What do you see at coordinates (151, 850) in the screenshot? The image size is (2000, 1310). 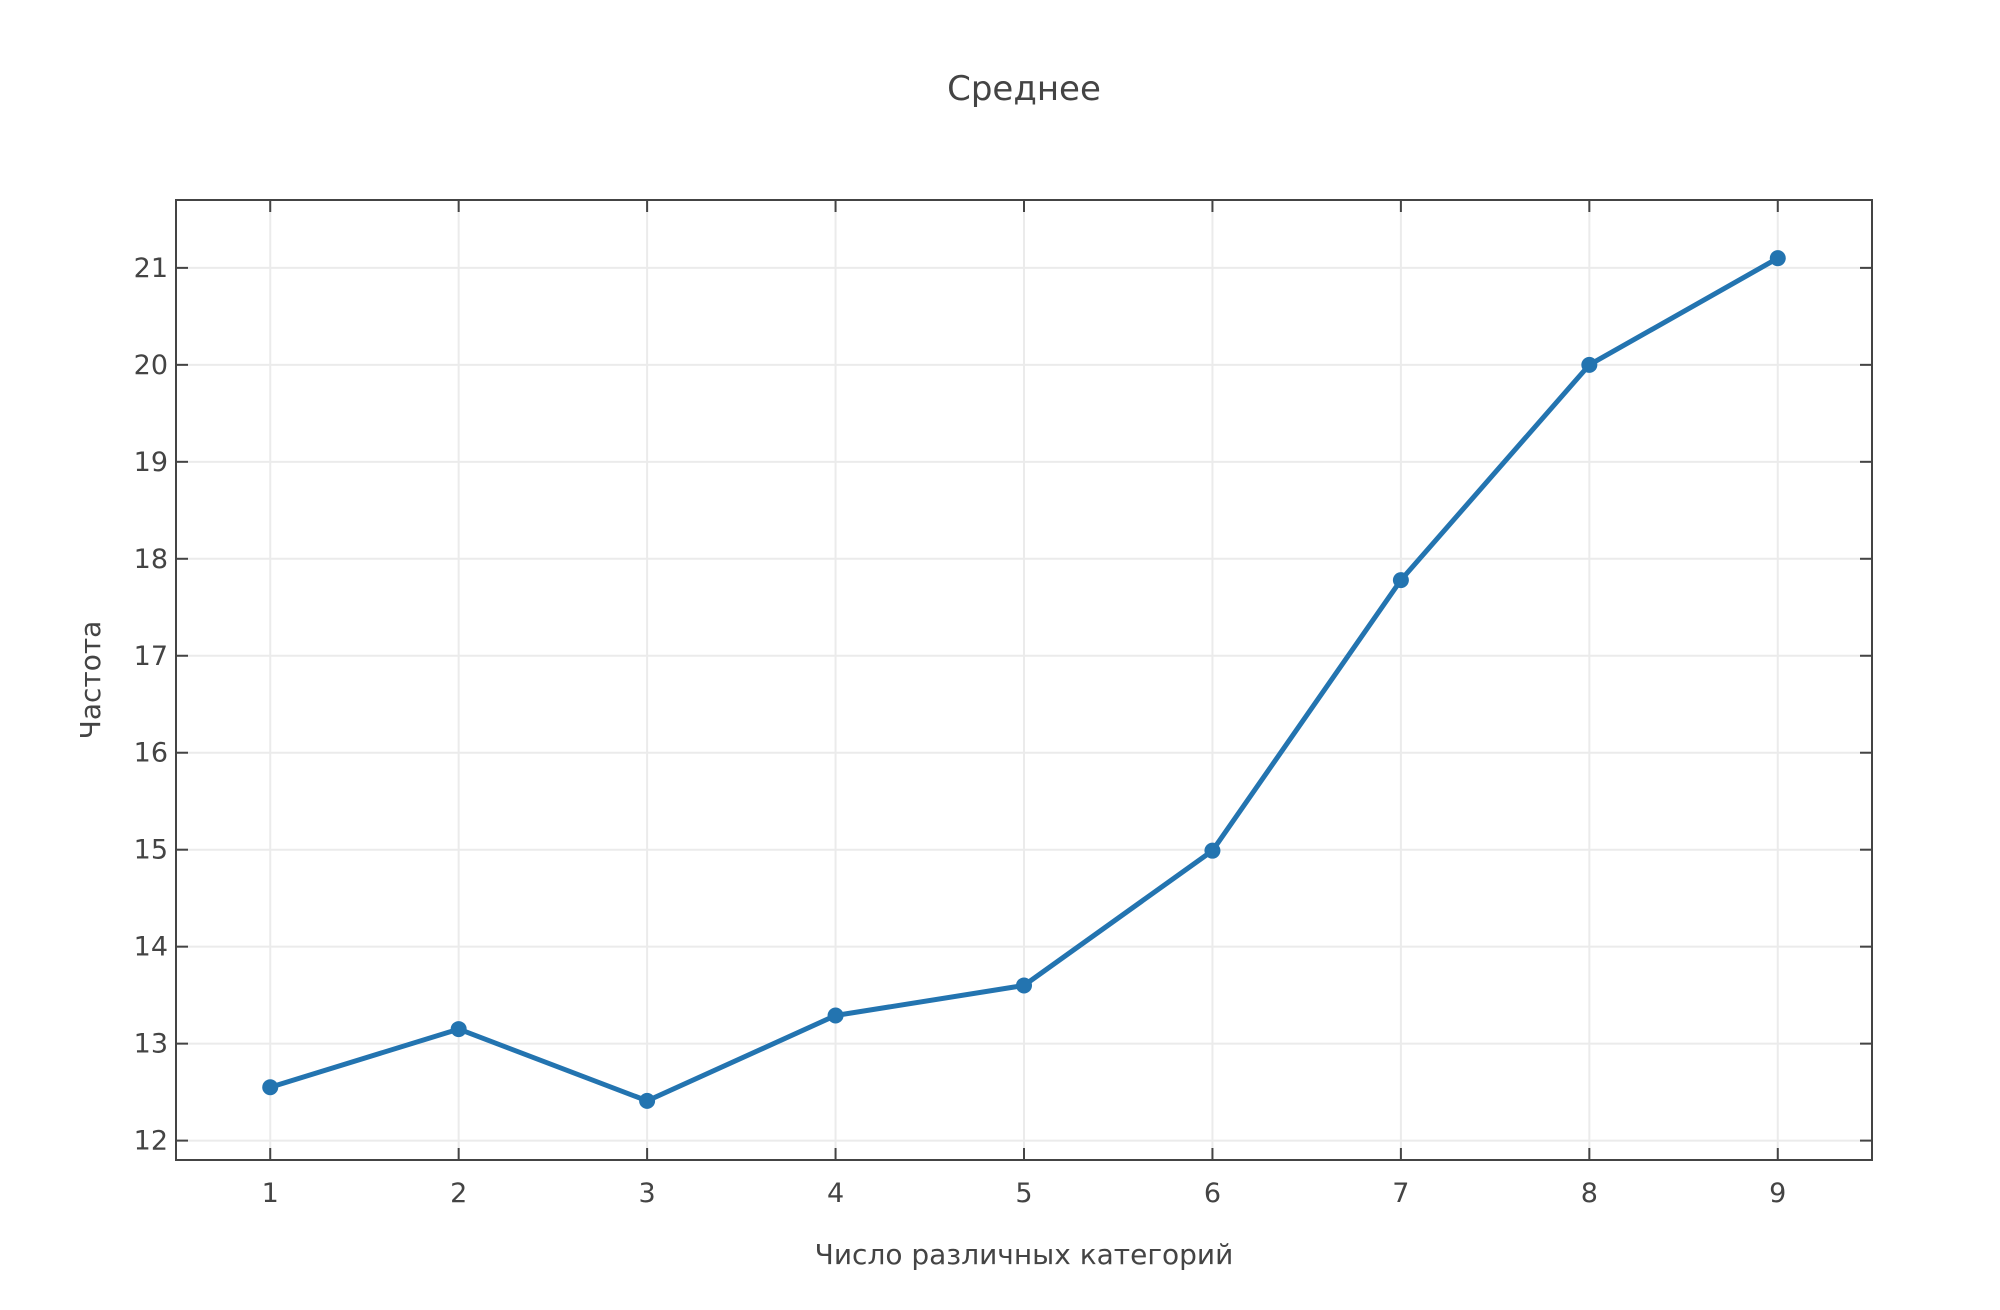 I see `y-tick-label: 15` at bounding box center [151, 850].